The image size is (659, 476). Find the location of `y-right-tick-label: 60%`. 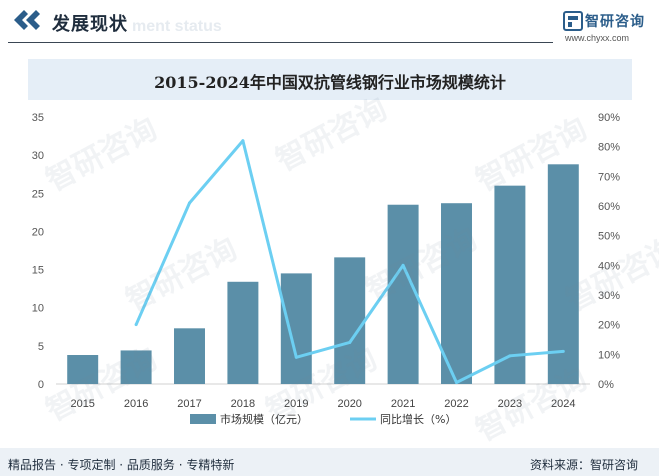

y-right-tick-label: 60% is located at coordinates (609, 207).